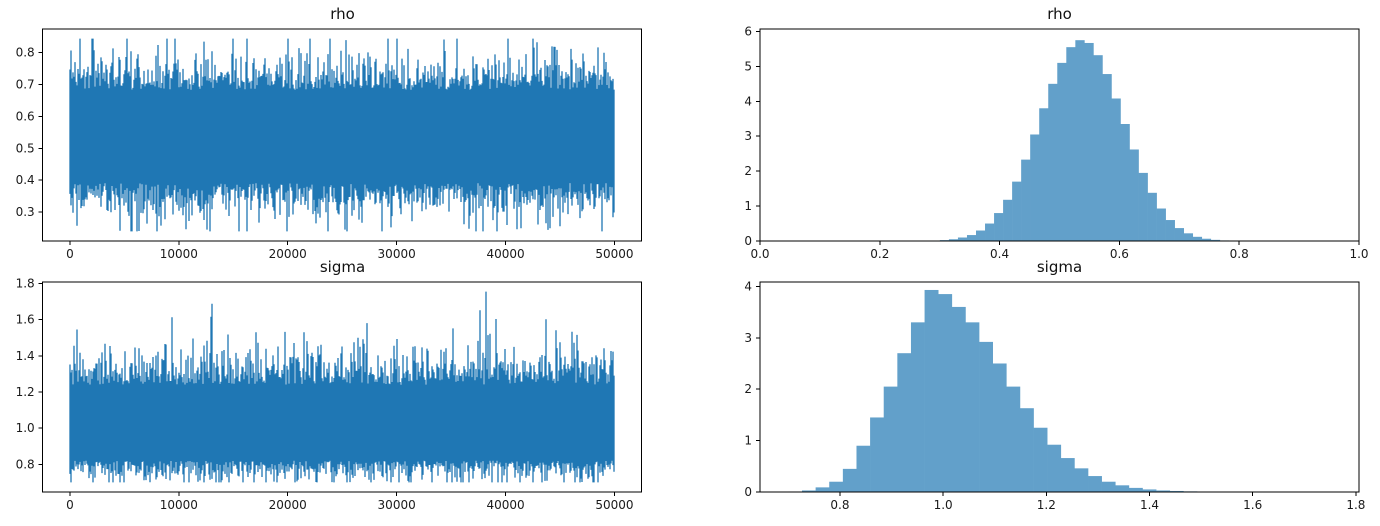  What do you see at coordinates (1059, 267) in the screenshot?
I see `plot-title-sigma-hist: sigma` at bounding box center [1059, 267].